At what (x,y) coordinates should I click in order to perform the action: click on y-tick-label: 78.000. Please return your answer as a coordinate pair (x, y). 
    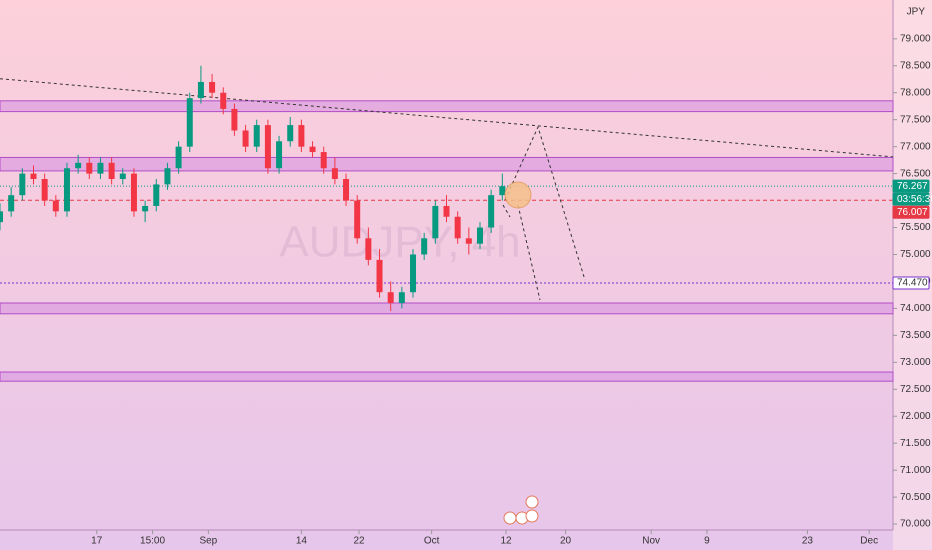
    Looking at the image, I should click on (915, 92).